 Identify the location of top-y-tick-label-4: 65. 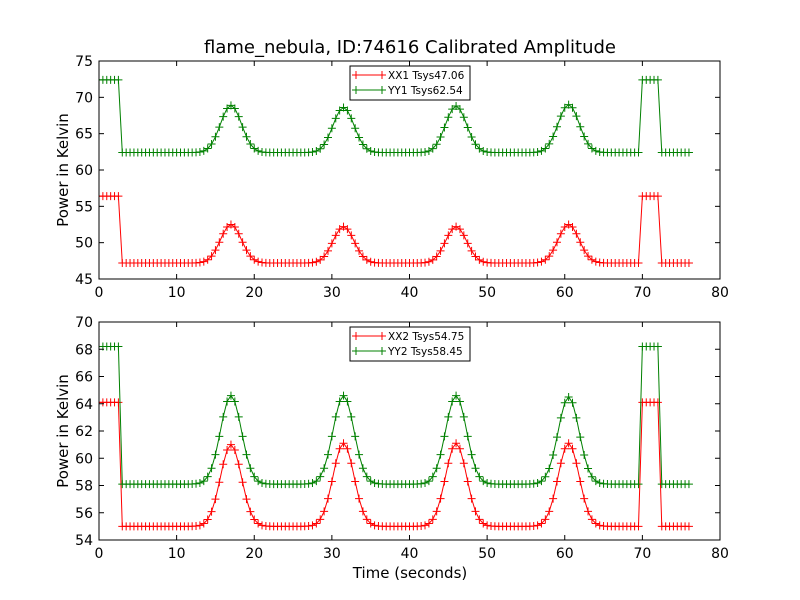
(84, 135).